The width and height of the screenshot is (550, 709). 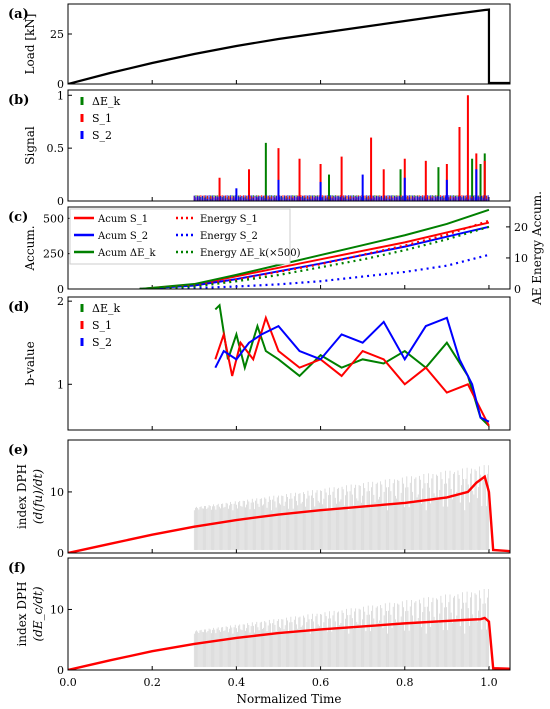 I want to click on panel-label: (d), so click(x=18, y=307).